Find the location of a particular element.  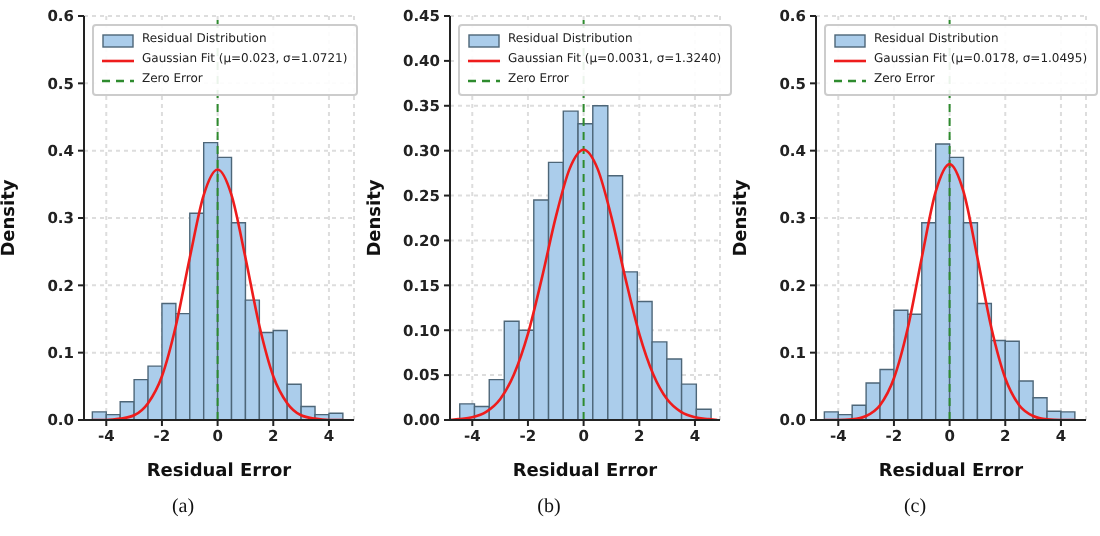

text: (c) is located at coordinates (915, 507).